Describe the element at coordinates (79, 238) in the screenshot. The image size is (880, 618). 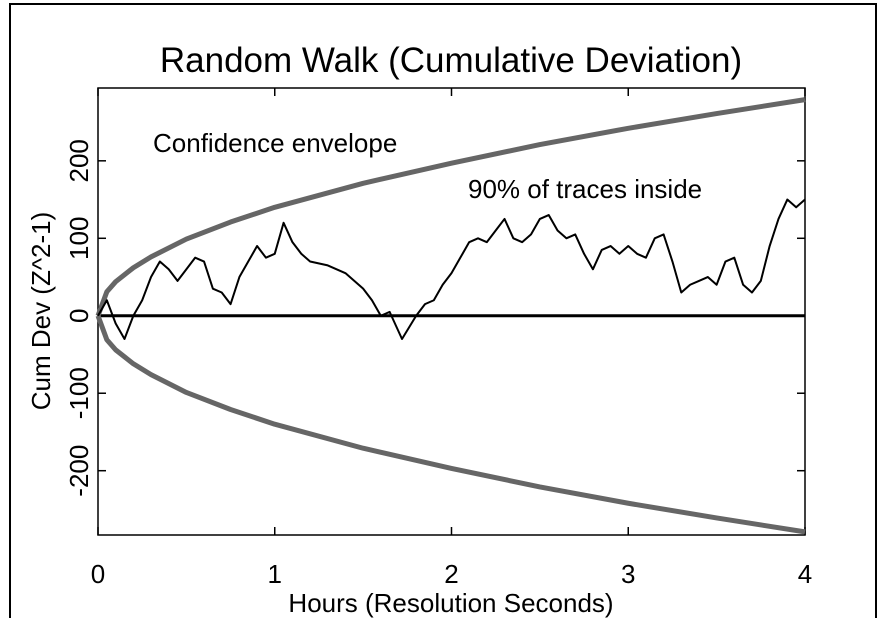
I see `y-tick-label: 100` at that location.